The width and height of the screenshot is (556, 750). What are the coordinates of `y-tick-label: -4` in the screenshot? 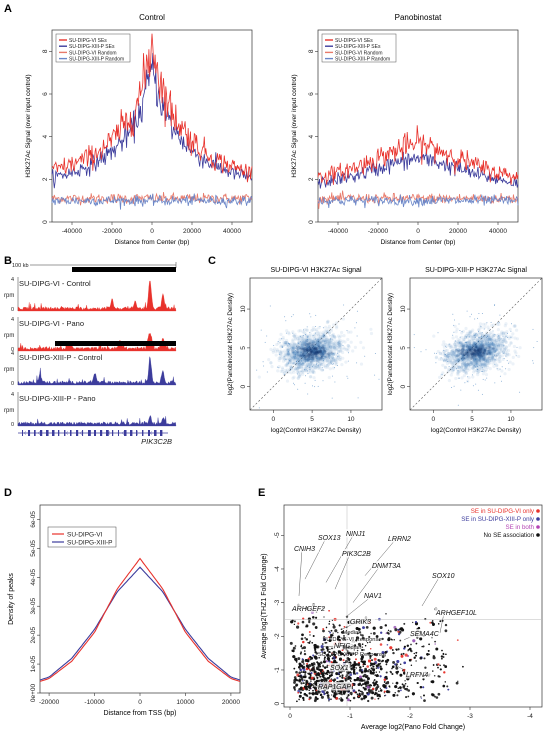 It's located at (277, 569).